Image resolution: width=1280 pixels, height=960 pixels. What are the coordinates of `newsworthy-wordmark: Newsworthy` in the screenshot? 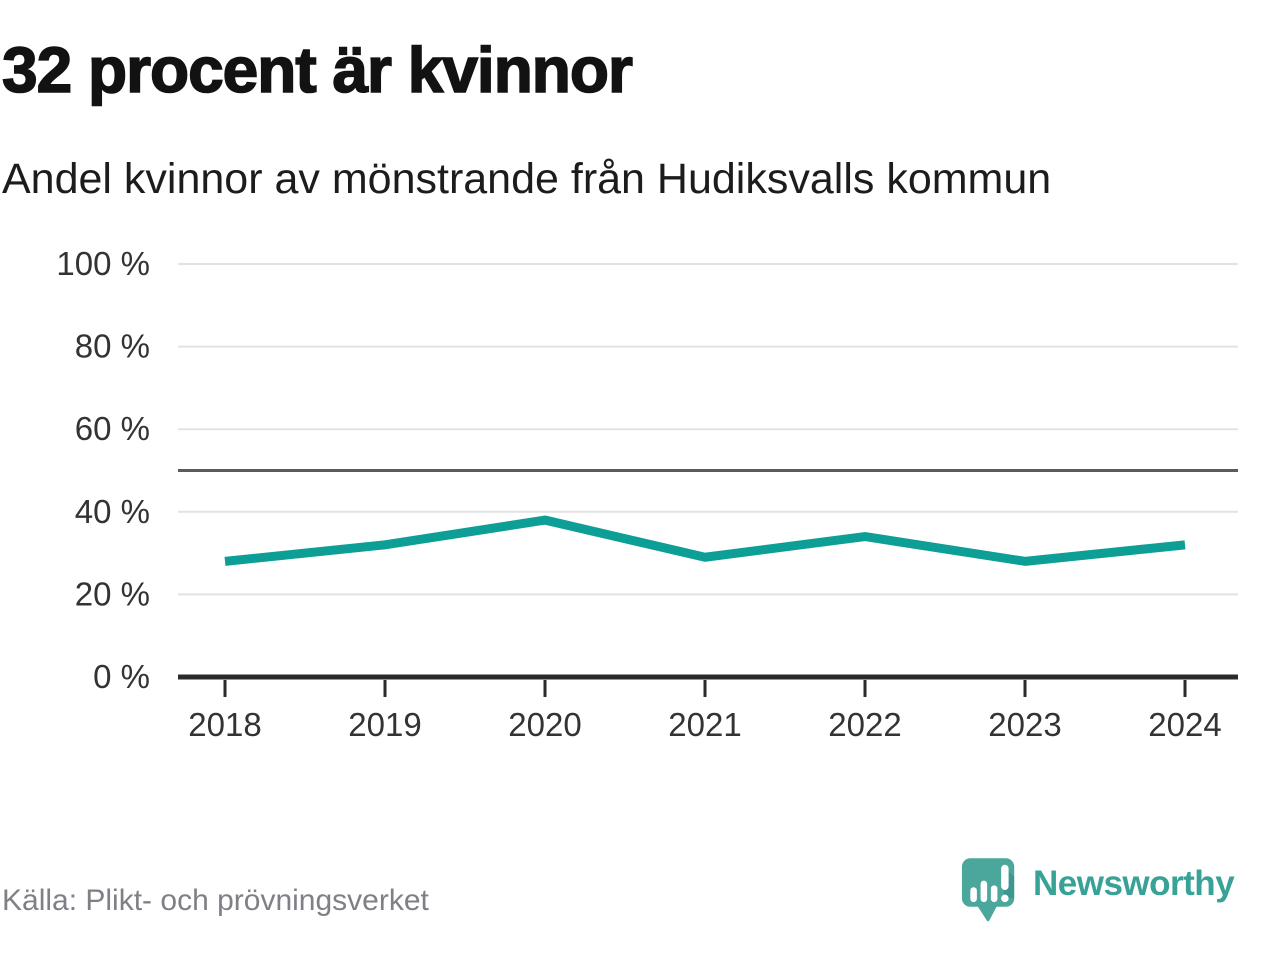 It's located at (1134, 883).